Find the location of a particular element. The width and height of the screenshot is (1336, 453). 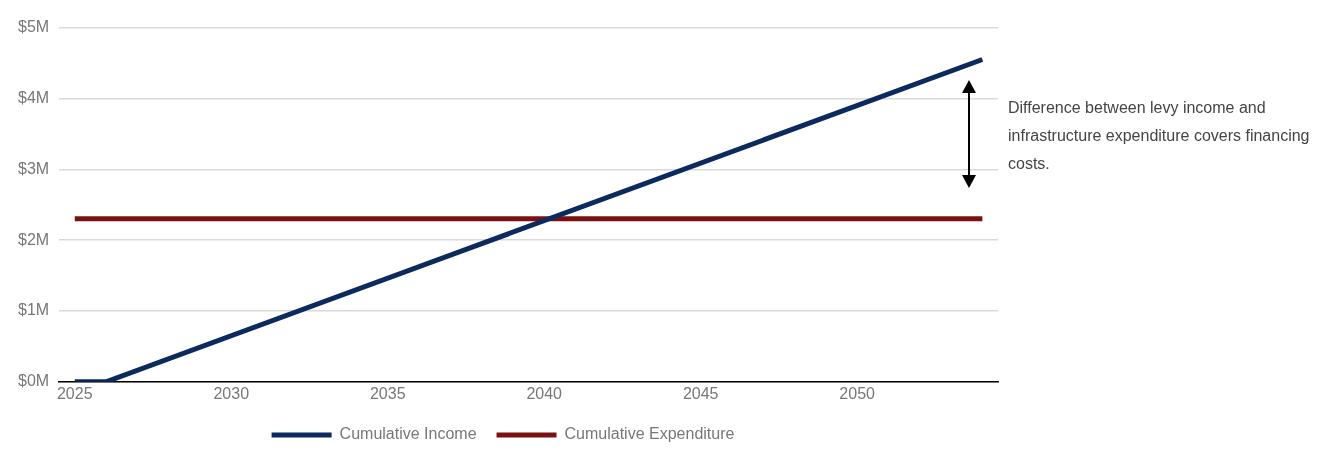

x-tick-label: 2025 is located at coordinates (74, 393).